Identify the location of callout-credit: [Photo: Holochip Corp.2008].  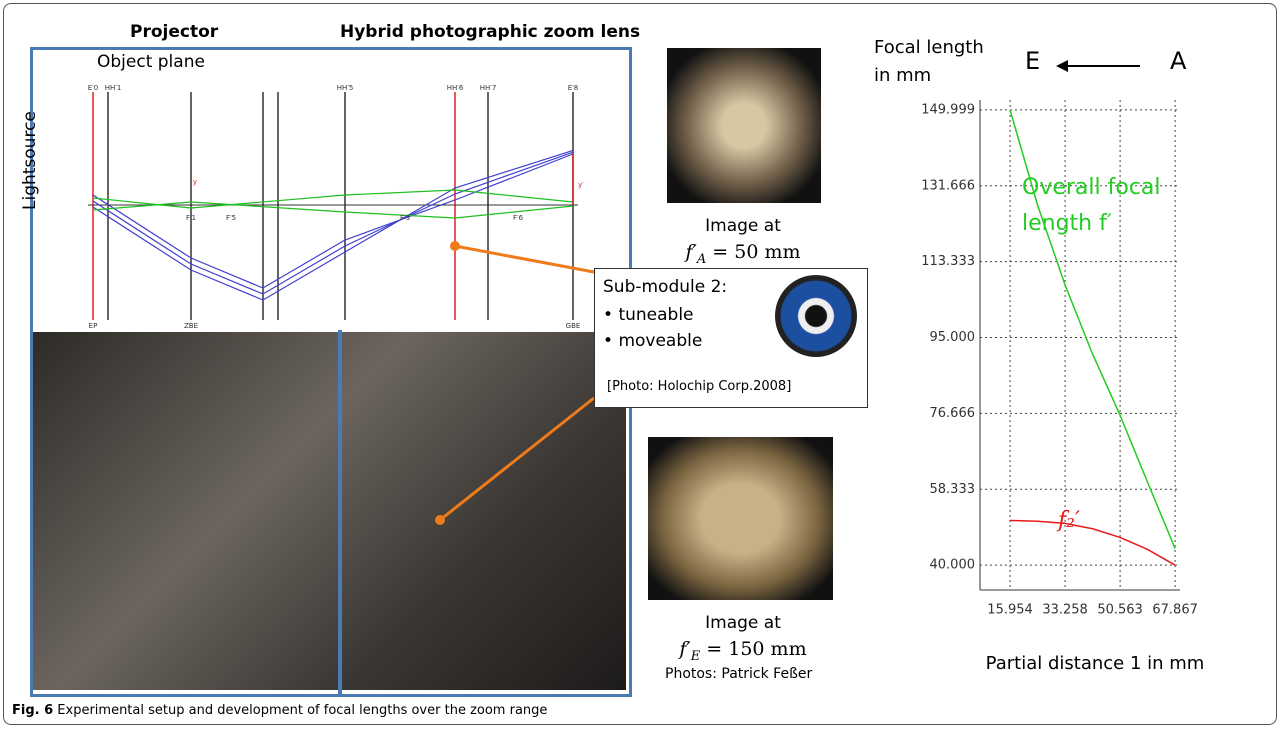
(699, 386).